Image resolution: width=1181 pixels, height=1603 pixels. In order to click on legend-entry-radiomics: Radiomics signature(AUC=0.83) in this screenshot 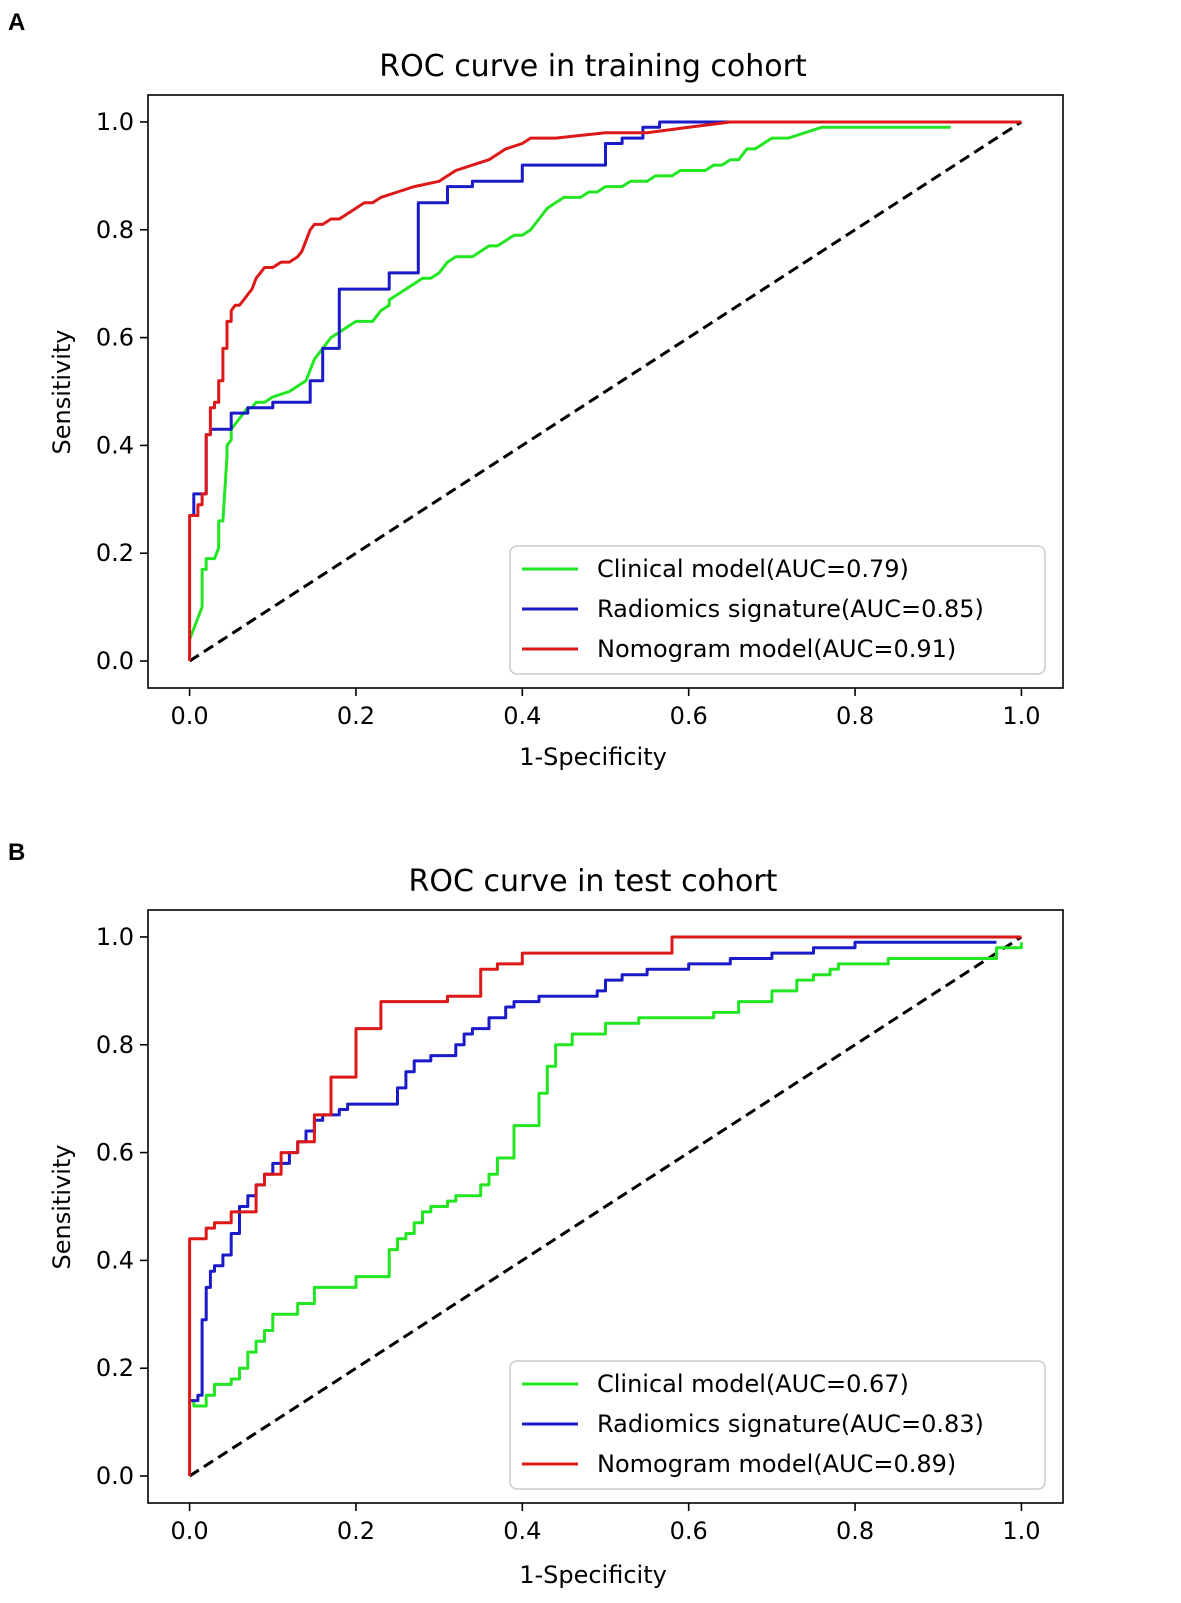, I will do `click(790, 1424)`.